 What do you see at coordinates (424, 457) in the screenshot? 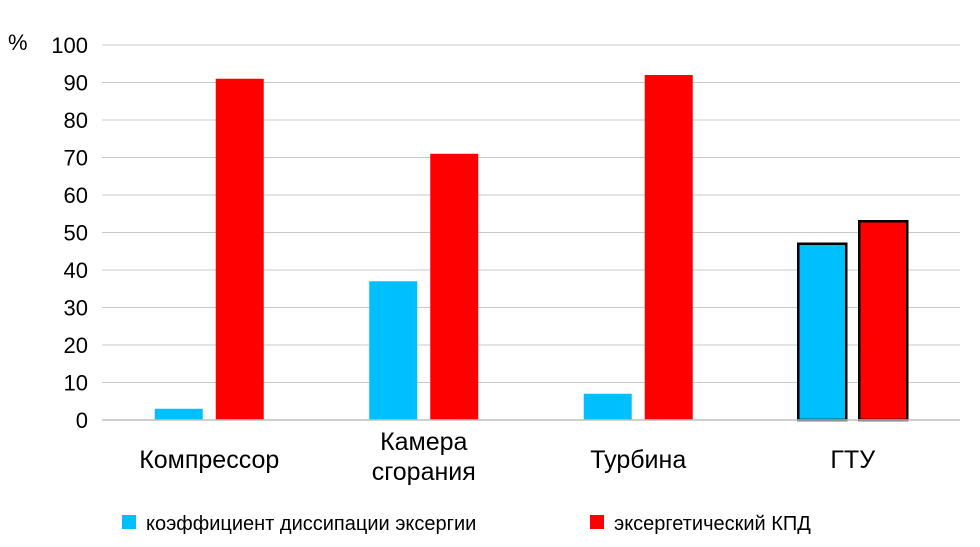
I see `category-label-1: Камера сгорания` at bounding box center [424, 457].